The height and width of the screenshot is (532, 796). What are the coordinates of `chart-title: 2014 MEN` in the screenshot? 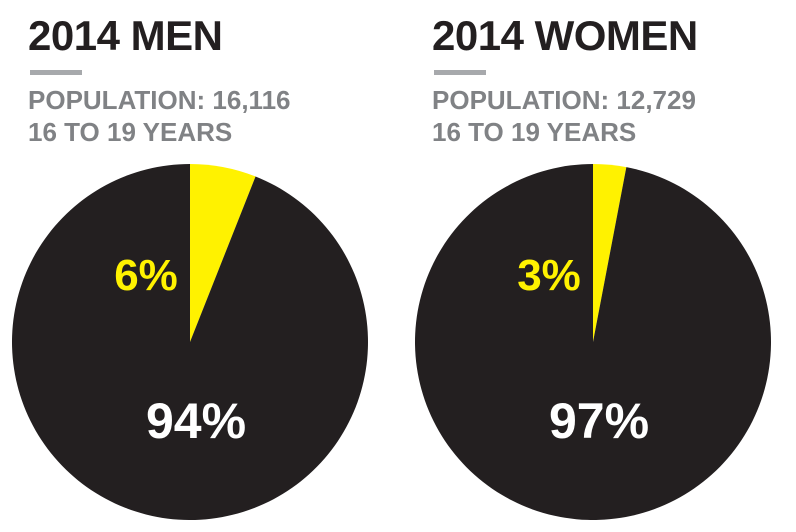 It's located at (125, 35).